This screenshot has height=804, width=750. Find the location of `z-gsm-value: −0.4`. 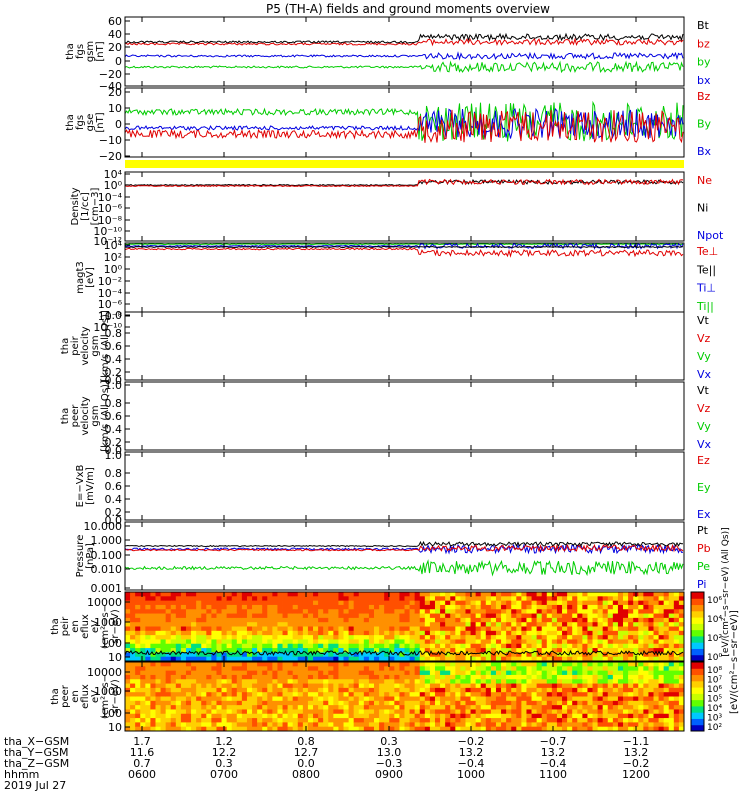

z-gsm-value: −0.4 is located at coordinates (471, 763).